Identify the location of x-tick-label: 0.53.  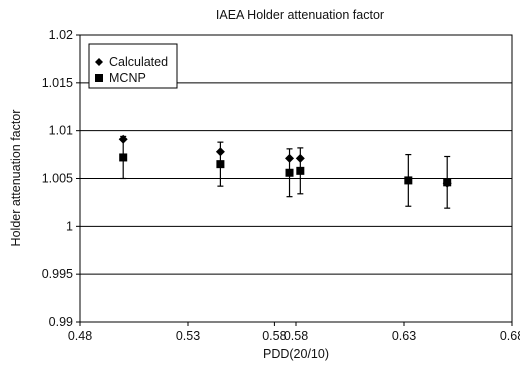
(188, 336).